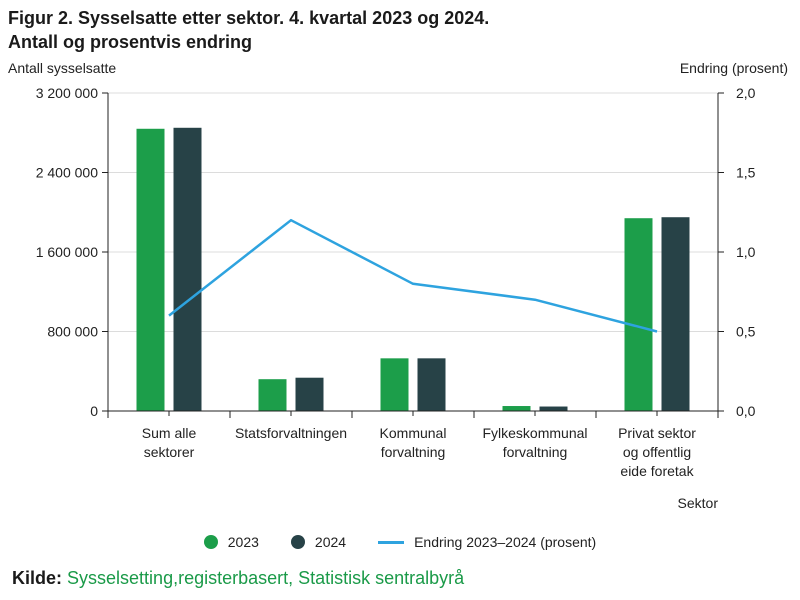 The height and width of the screenshot is (600, 800). Describe the element at coordinates (534, 442) in the screenshot. I see `category-label: Fylkeskommunal forvaltning` at that location.